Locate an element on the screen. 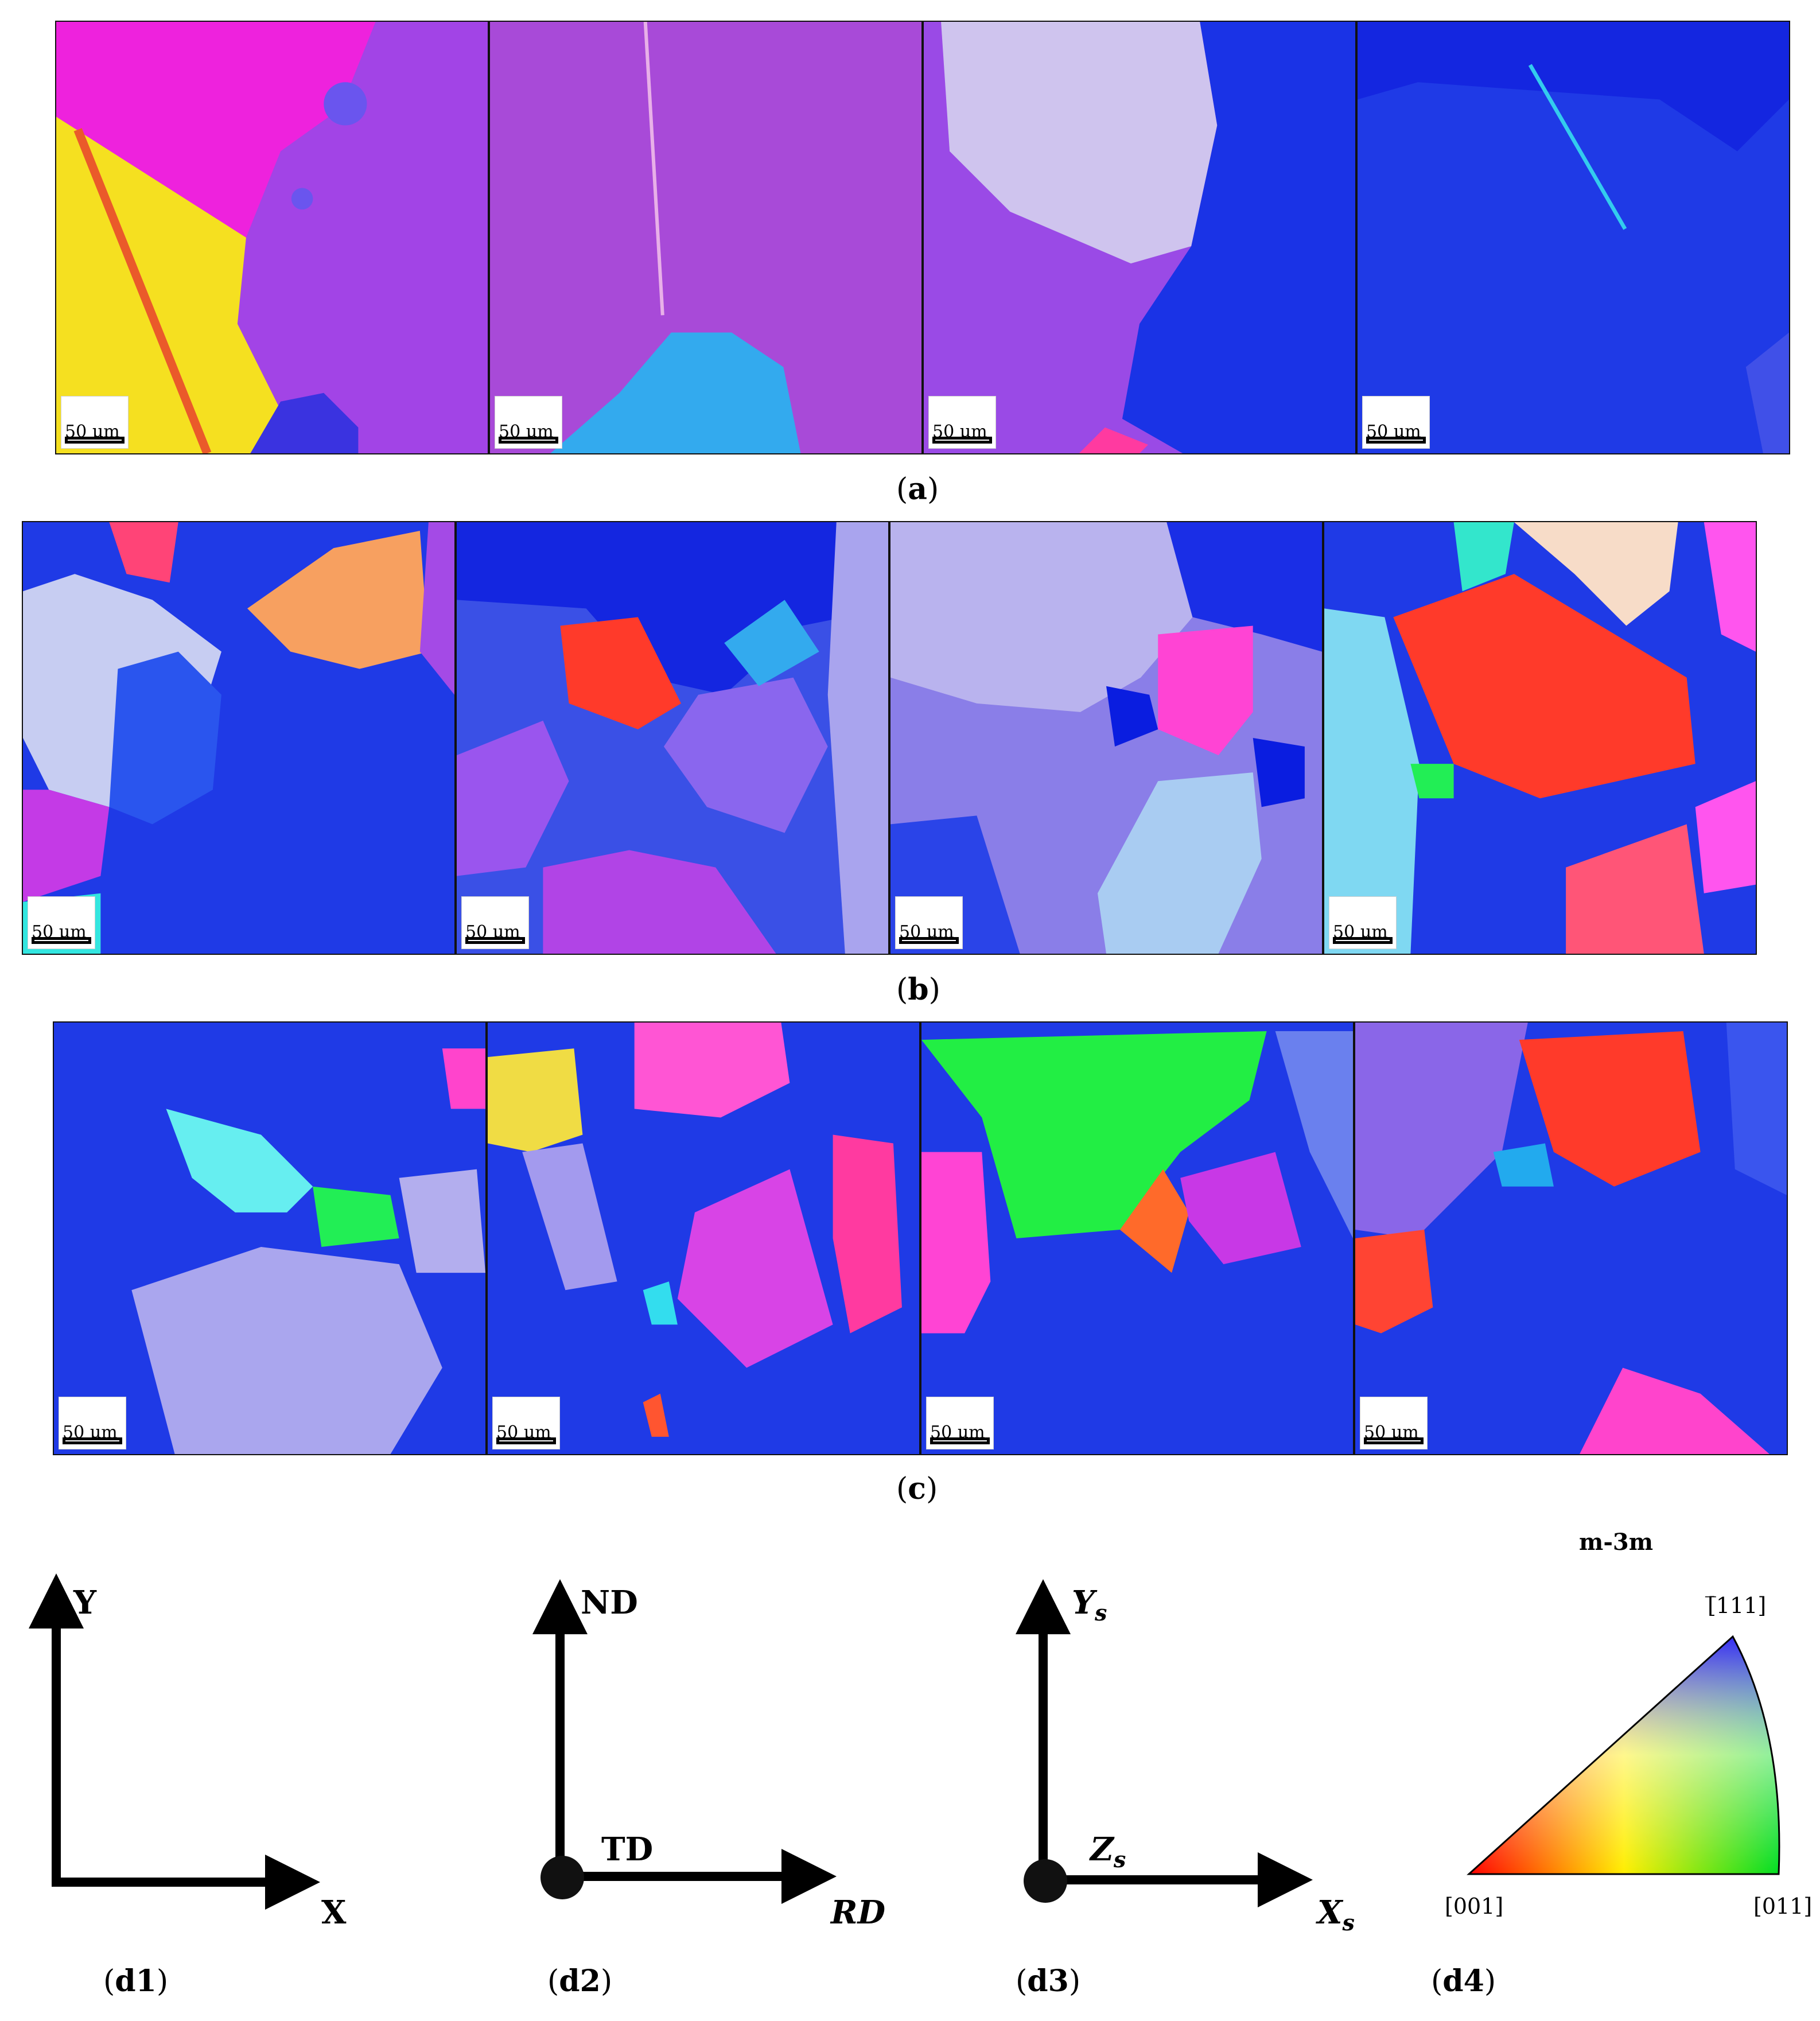 Image resolution: width=1820 pixels, height=2021 pixels. ipf-symmetry-label: m-3m is located at coordinates (1616, 1542).